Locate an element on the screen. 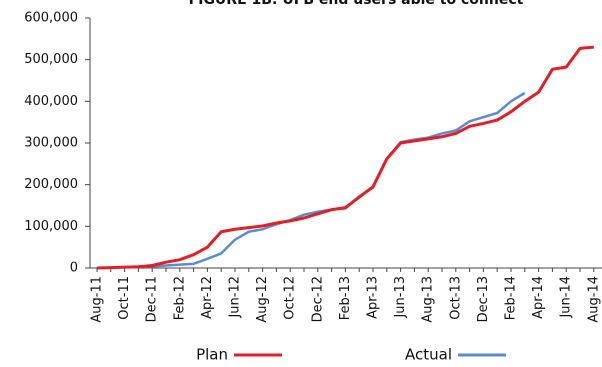  y-tick-label: 300,000 is located at coordinates (51, 143).